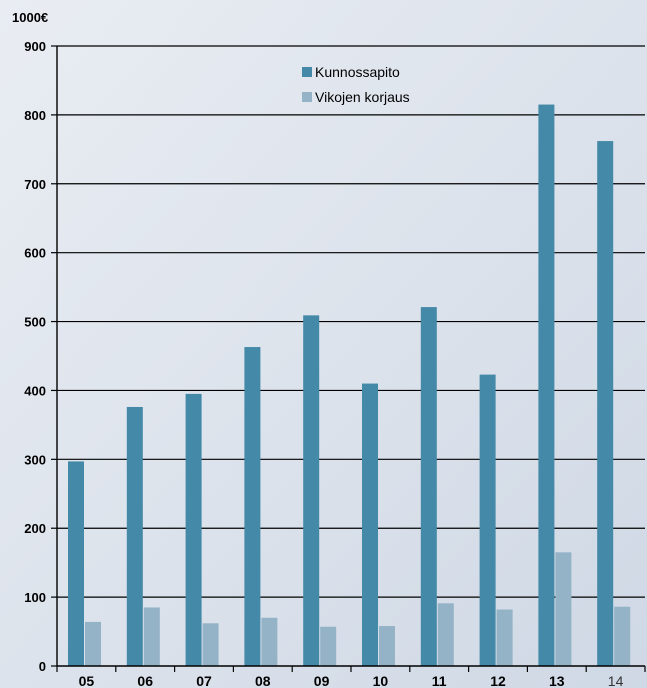  I want to click on legend-label-vikojen-korjaus: Vikojen korjaus, so click(362, 97).